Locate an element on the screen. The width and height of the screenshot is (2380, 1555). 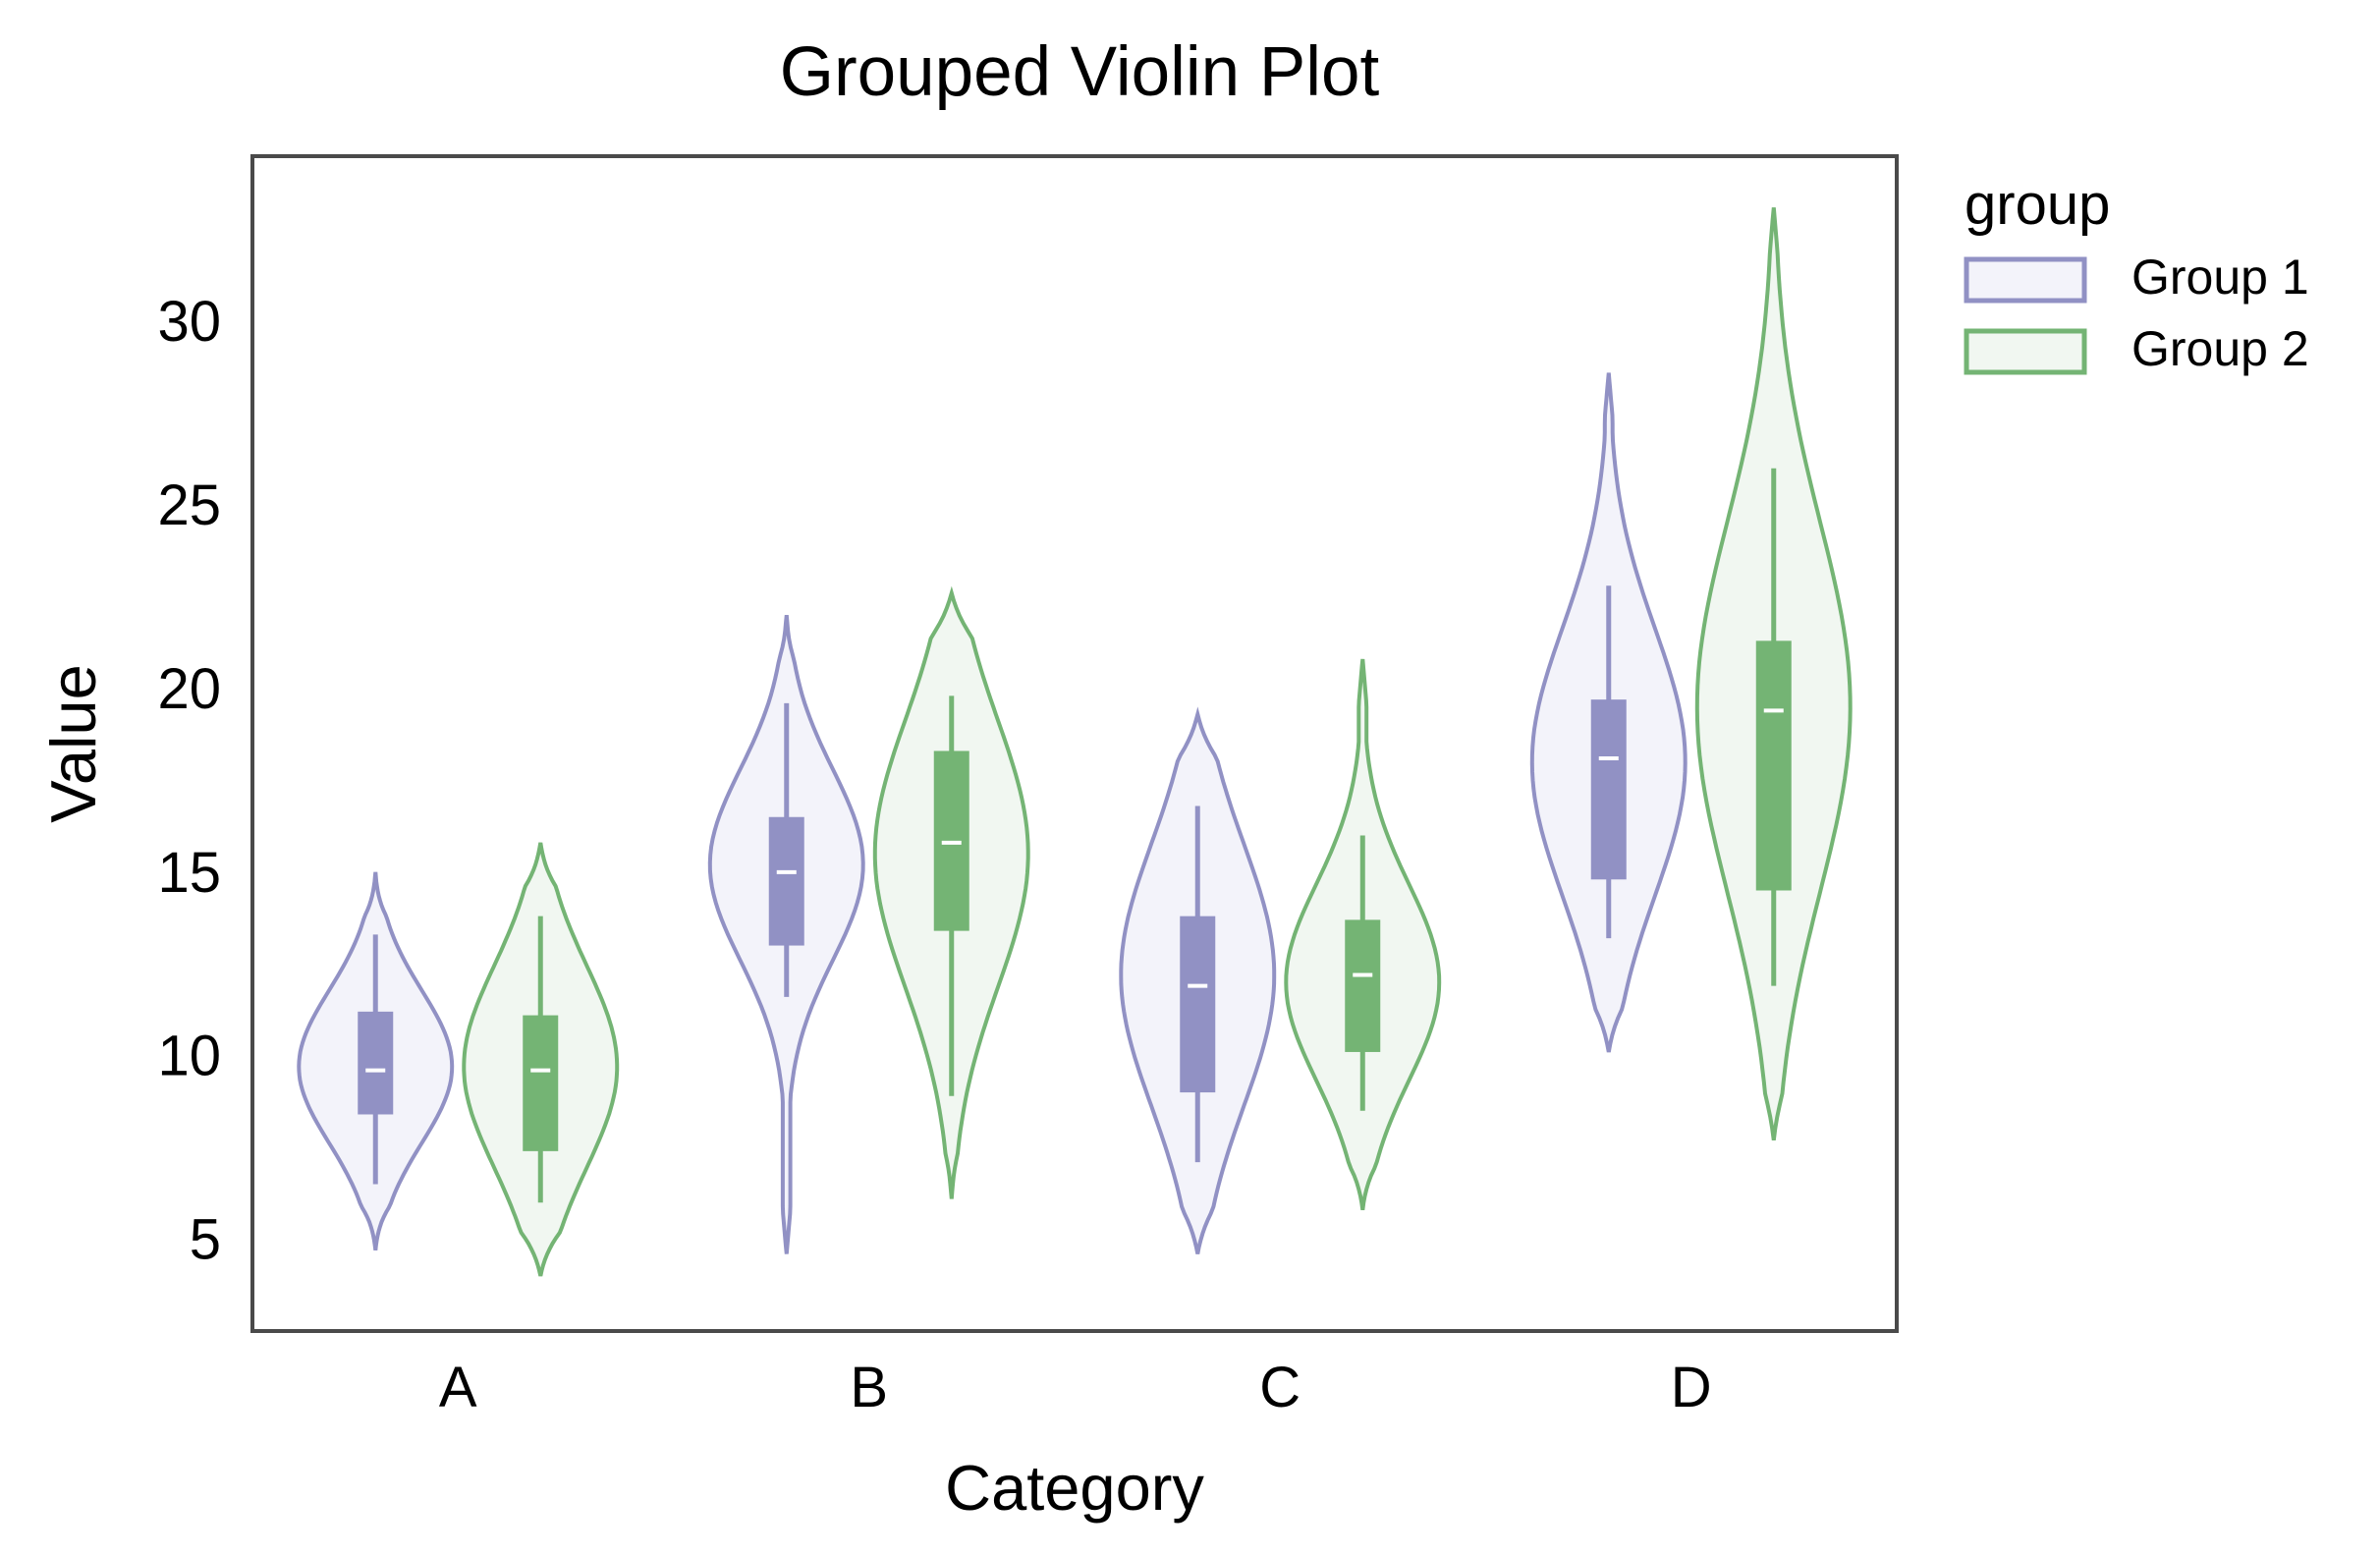
box-group-2-c is located at coordinates (1363, 985).